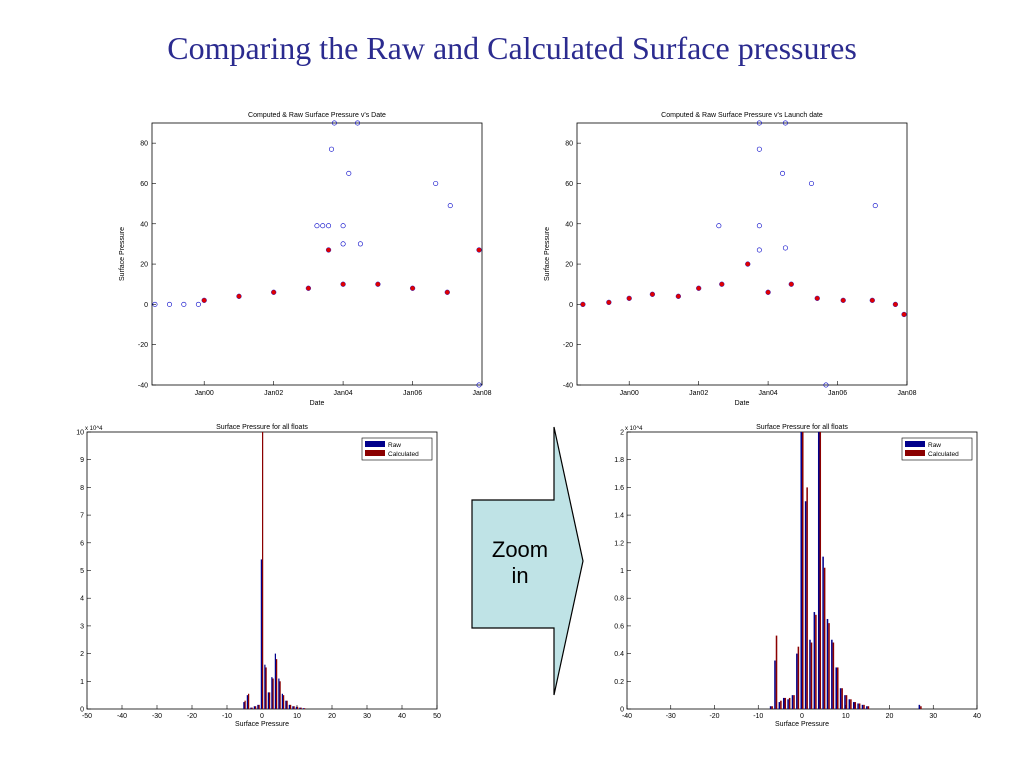  Describe the element at coordinates (768, 393) in the screenshot. I see `x-tick-label: Jan04` at that location.